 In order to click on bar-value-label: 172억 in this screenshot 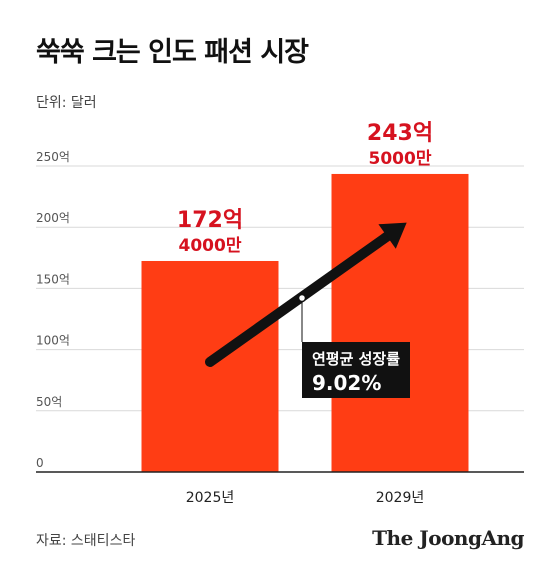, I will do `click(210, 220)`.